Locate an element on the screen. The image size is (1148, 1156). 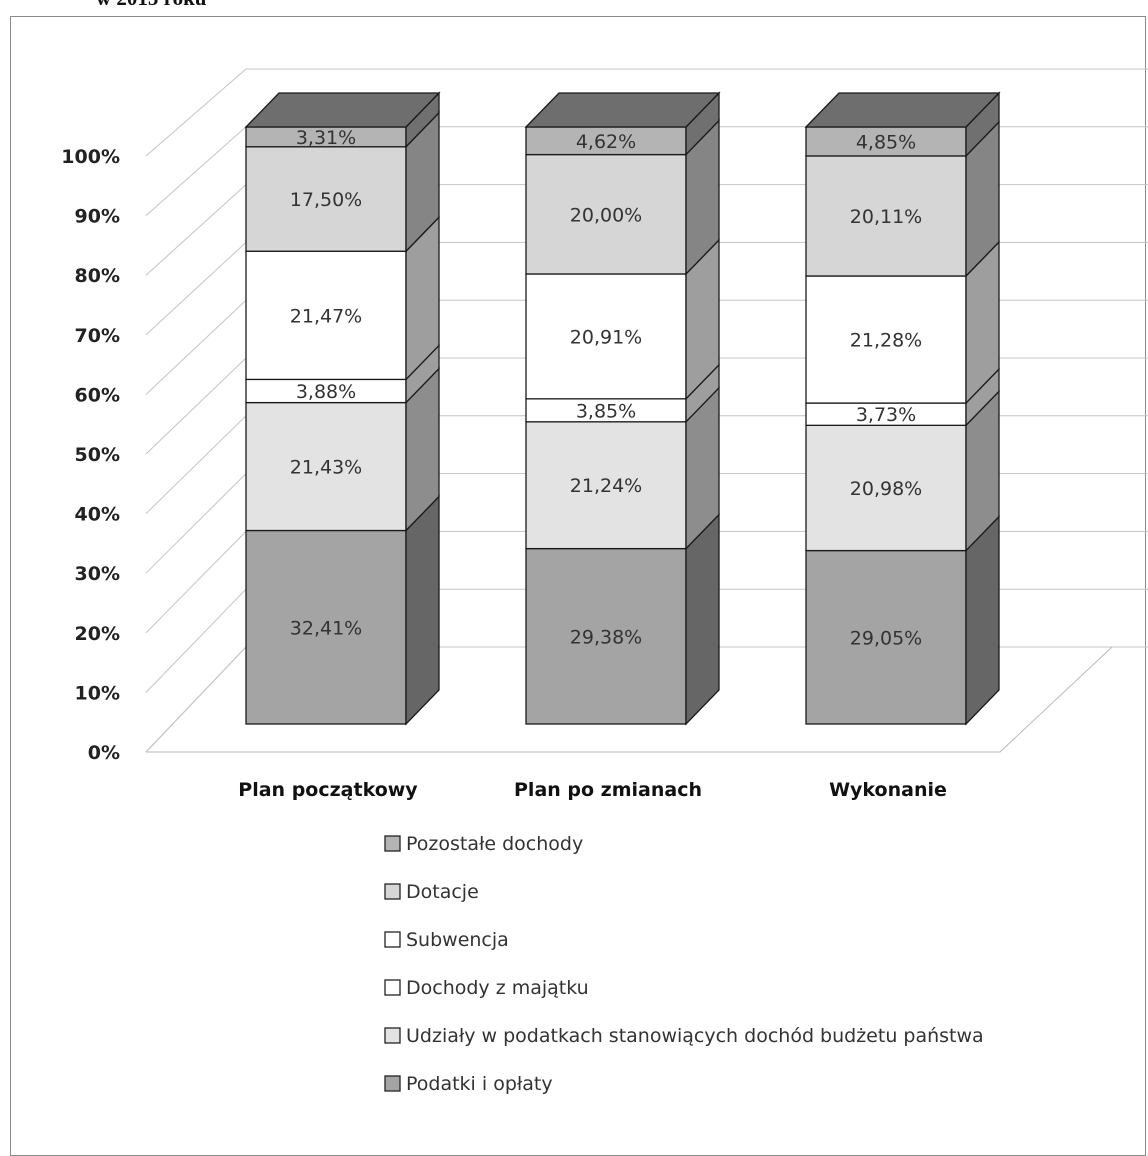
data-label: 20,98% is located at coordinates (886, 489).